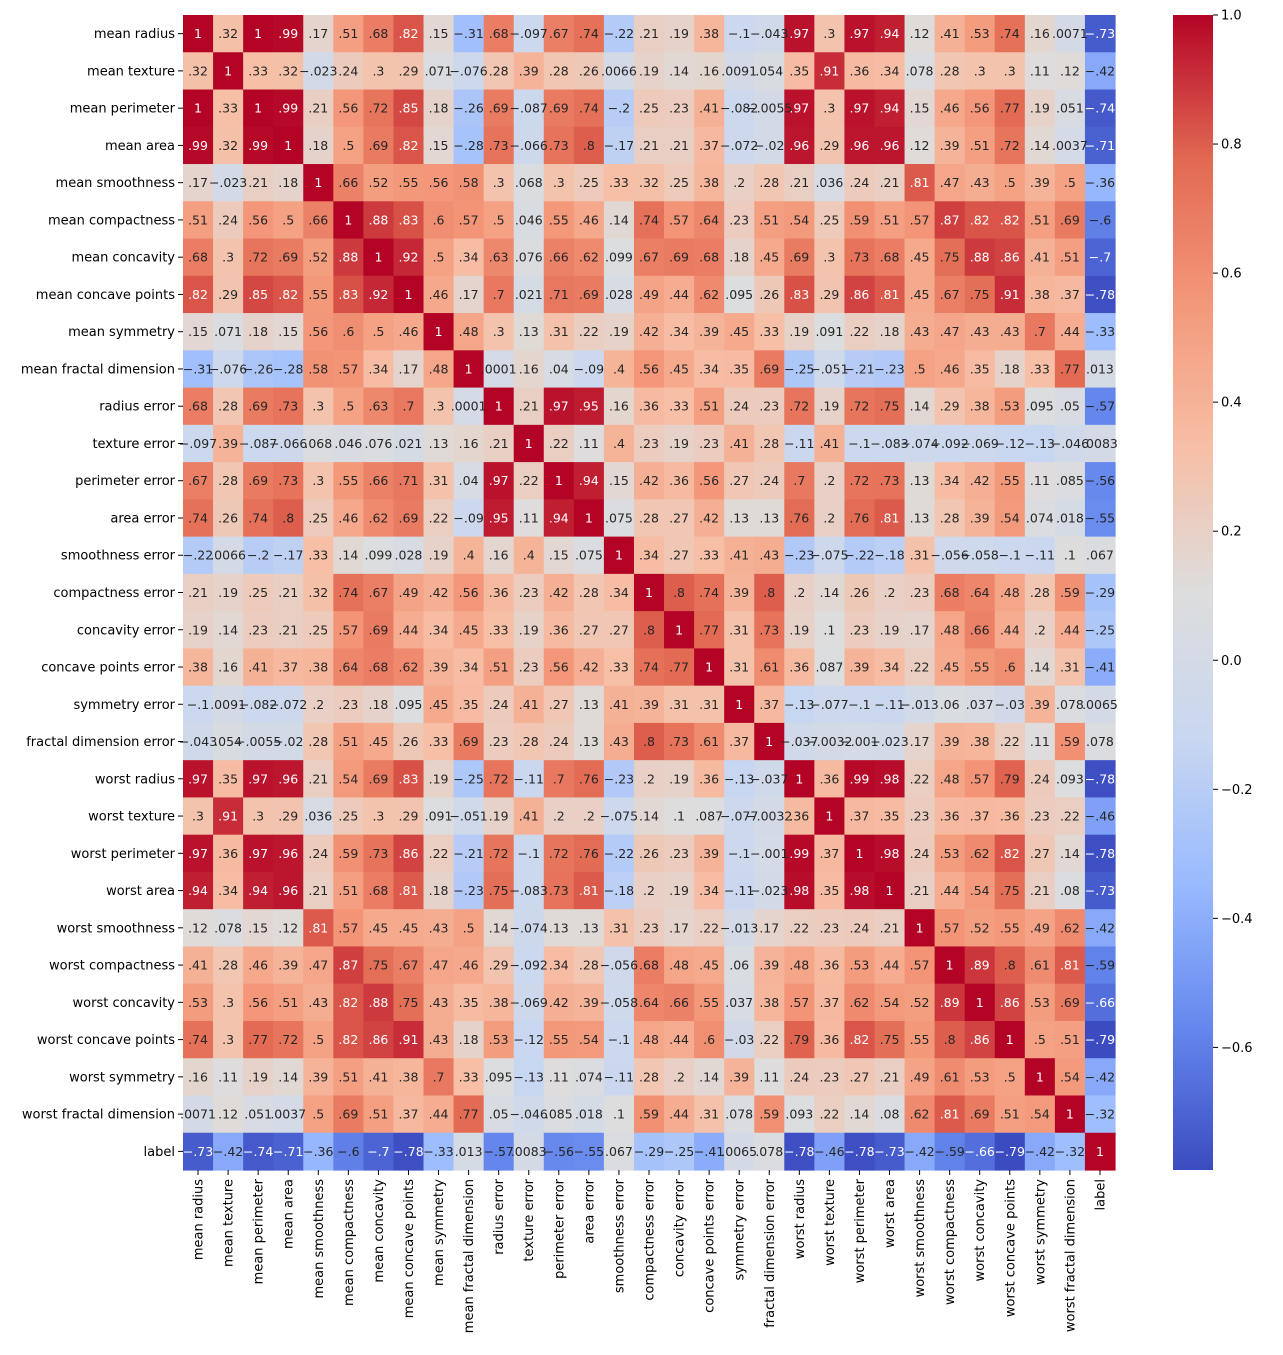  What do you see at coordinates (439, 294) in the screenshot?
I see `cell-value-label: .46` at bounding box center [439, 294].